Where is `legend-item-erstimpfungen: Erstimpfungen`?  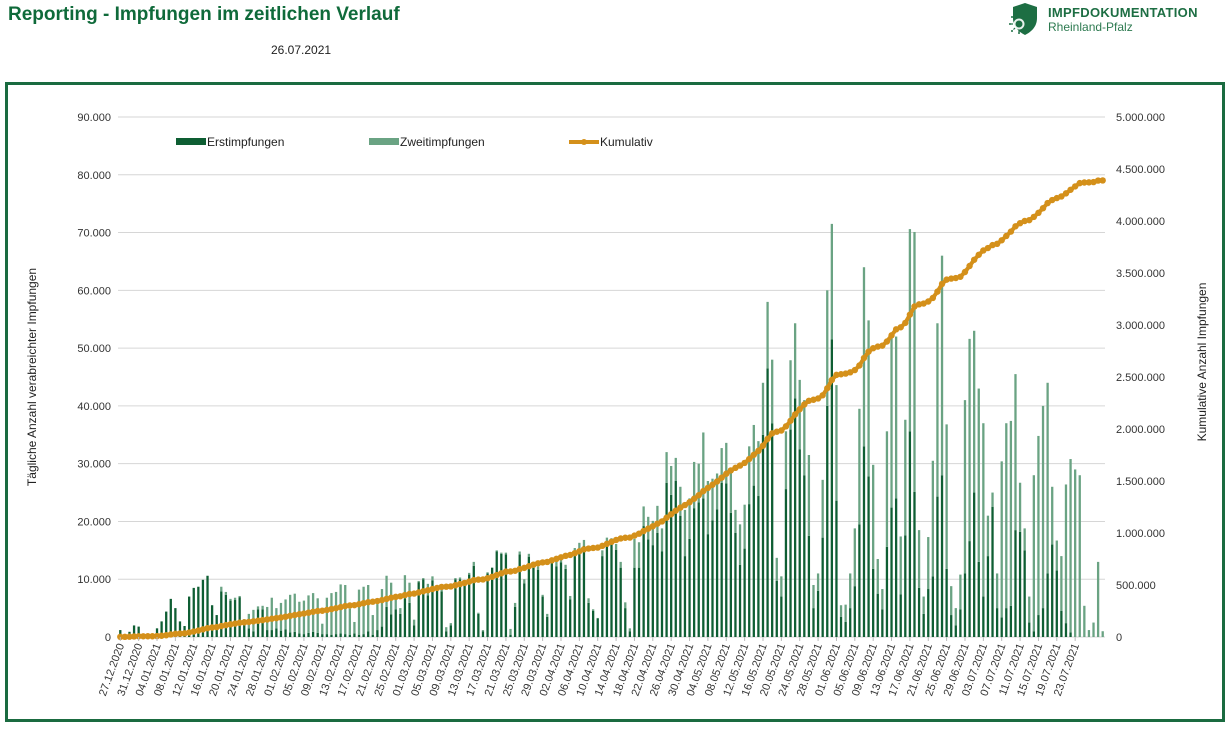
legend-item-erstimpfungen: Erstimpfungen is located at coordinates (230, 142).